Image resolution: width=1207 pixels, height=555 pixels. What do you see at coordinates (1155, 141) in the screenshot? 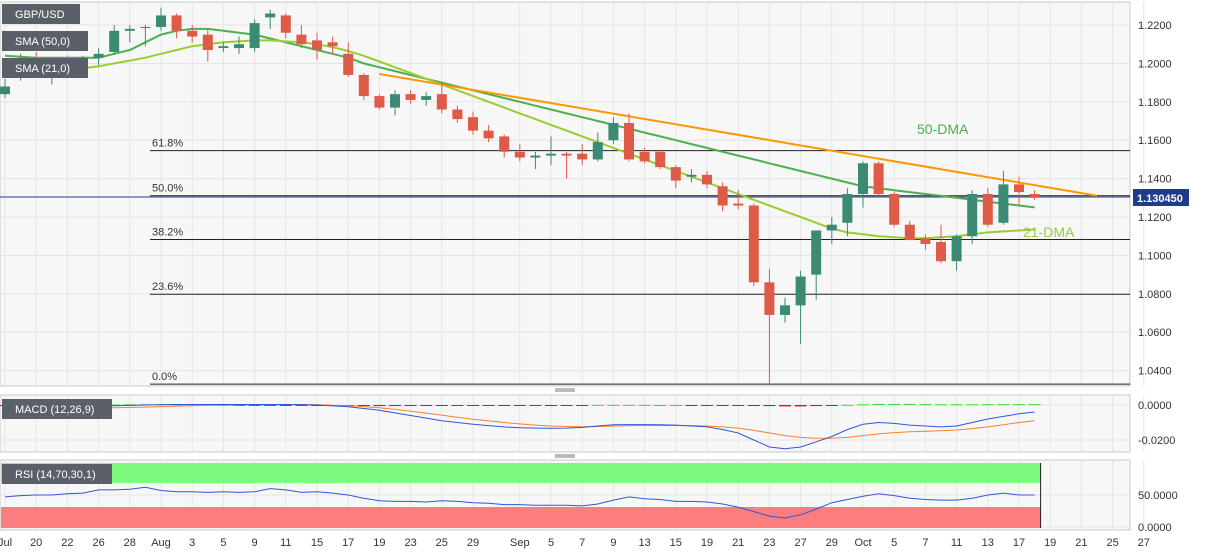
I see `price-tick-label: 1.1600` at bounding box center [1155, 141].